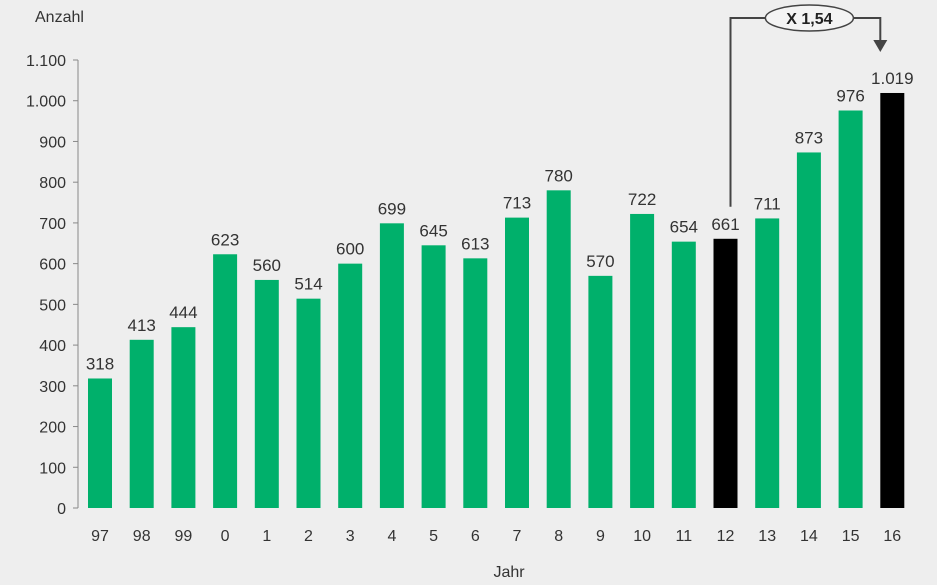 The height and width of the screenshot is (585, 937). What do you see at coordinates (52, 265) in the screenshot?
I see `y-tick-label: 600` at bounding box center [52, 265].